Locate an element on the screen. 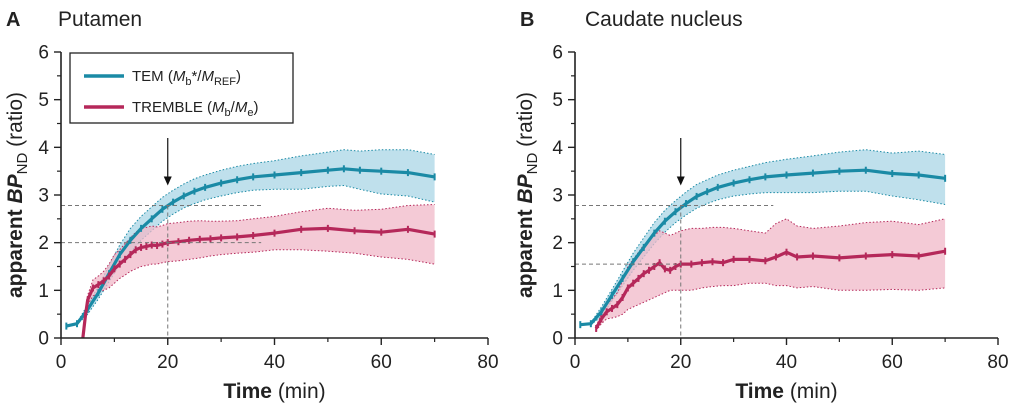  panel-letter: B is located at coordinates (527, 20).